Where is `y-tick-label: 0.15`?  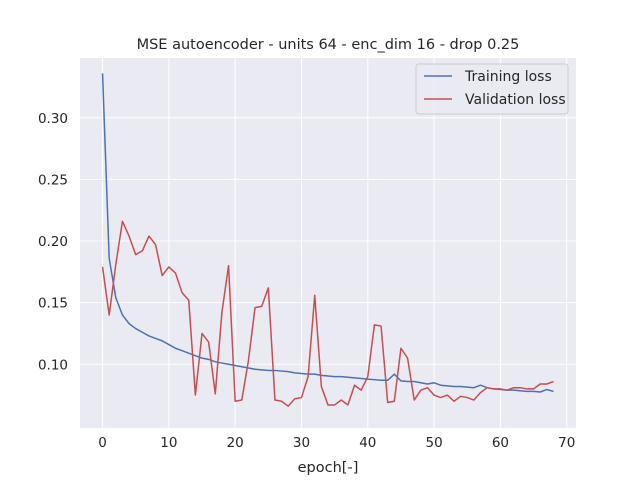
y-tick-label: 0.15 is located at coordinates (53, 304).